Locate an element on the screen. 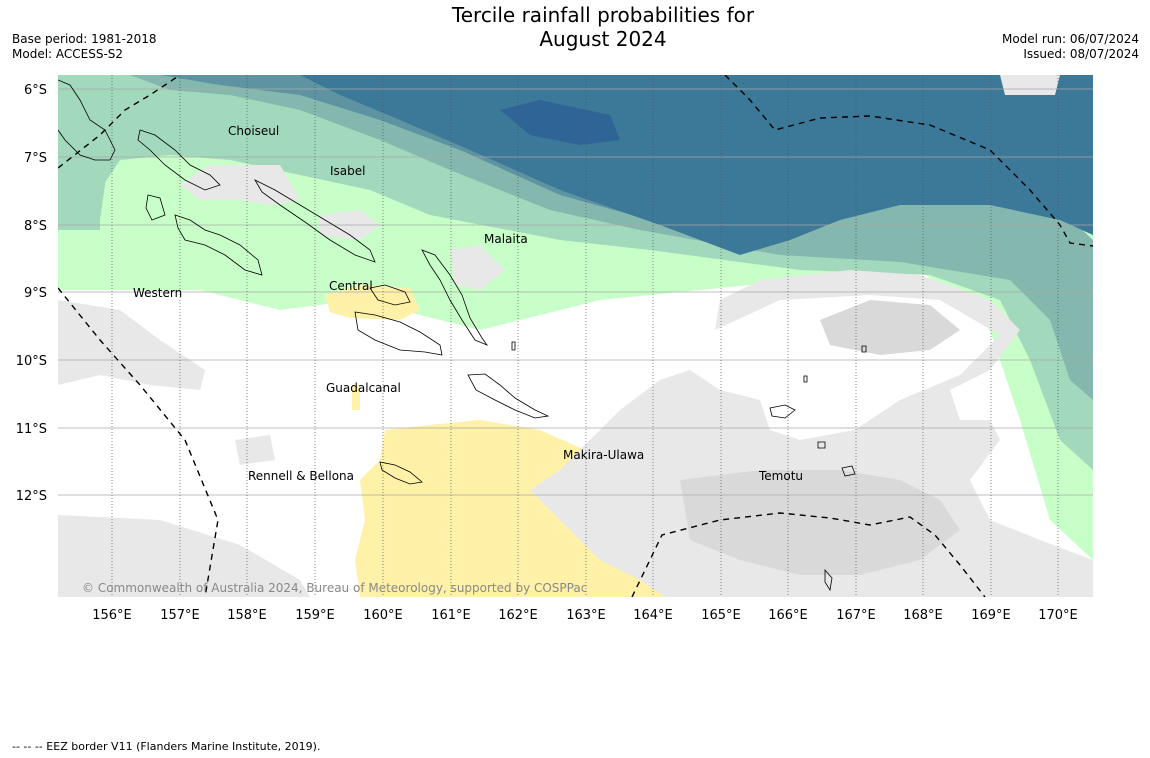 The image size is (1150, 758). issued-date: Issued: 08/07/2024 is located at coordinates (1081, 54).